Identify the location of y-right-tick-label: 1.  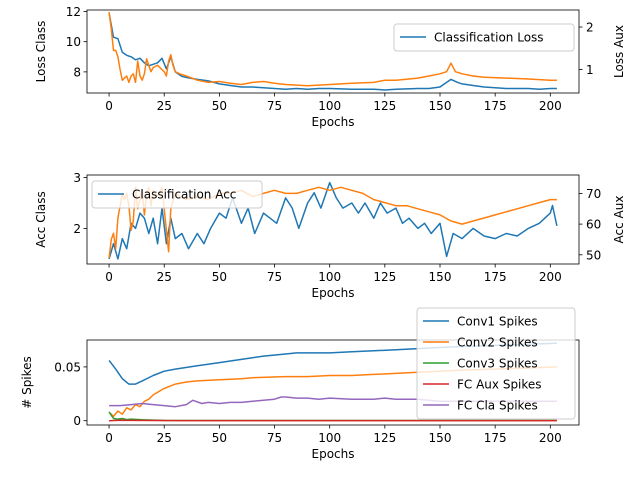
(590, 70).